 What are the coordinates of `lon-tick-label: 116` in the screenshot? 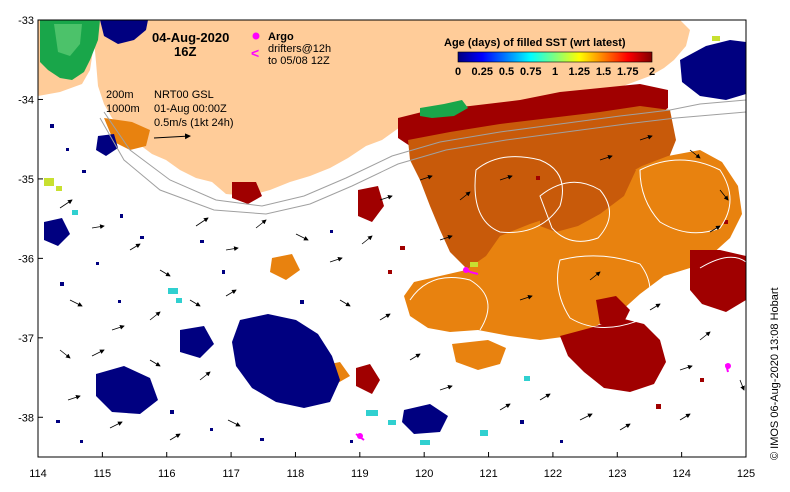 It's located at (167, 474).